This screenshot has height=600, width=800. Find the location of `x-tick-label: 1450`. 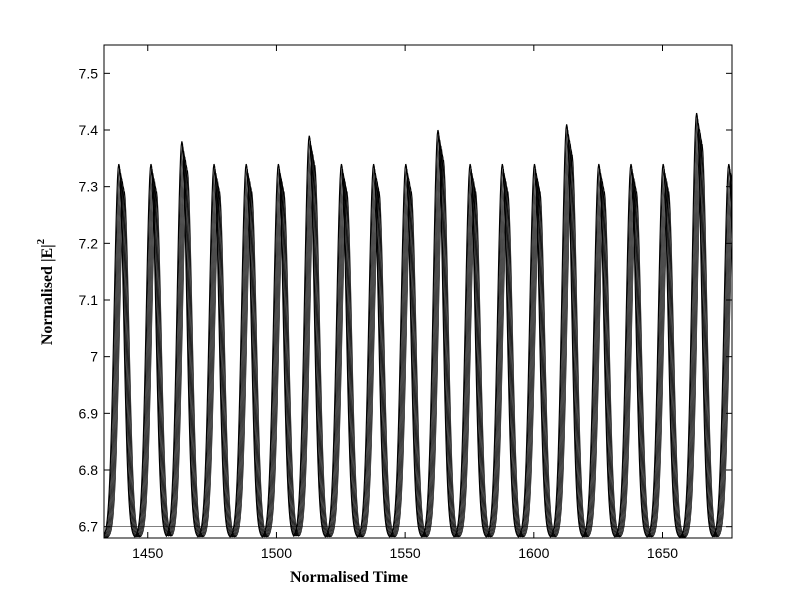

x-tick-label: 1450 is located at coordinates (147, 553).